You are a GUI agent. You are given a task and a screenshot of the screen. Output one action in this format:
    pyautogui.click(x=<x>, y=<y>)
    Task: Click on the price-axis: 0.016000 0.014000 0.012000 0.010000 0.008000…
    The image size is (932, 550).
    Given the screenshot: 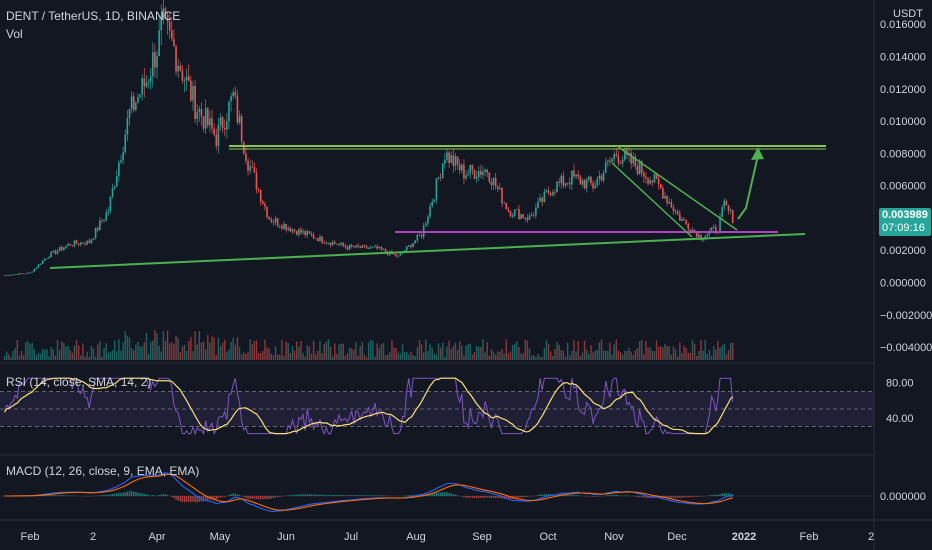 What is the action you would take?
    pyautogui.click(x=906, y=186)
    